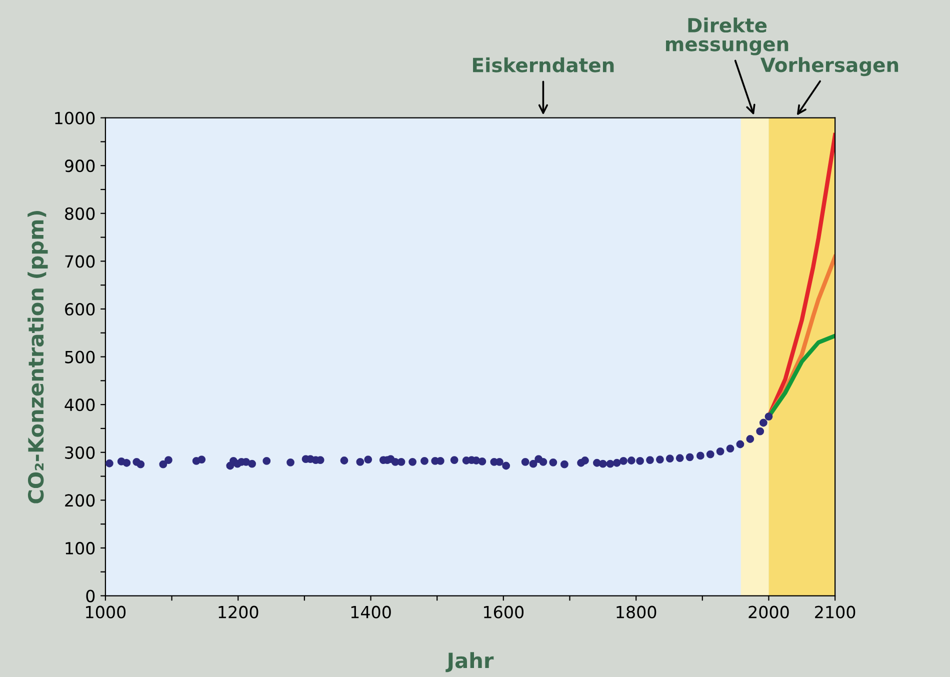  Describe the element at coordinates (835, 612) in the screenshot. I see `x-tick-label: 2100` at that location.